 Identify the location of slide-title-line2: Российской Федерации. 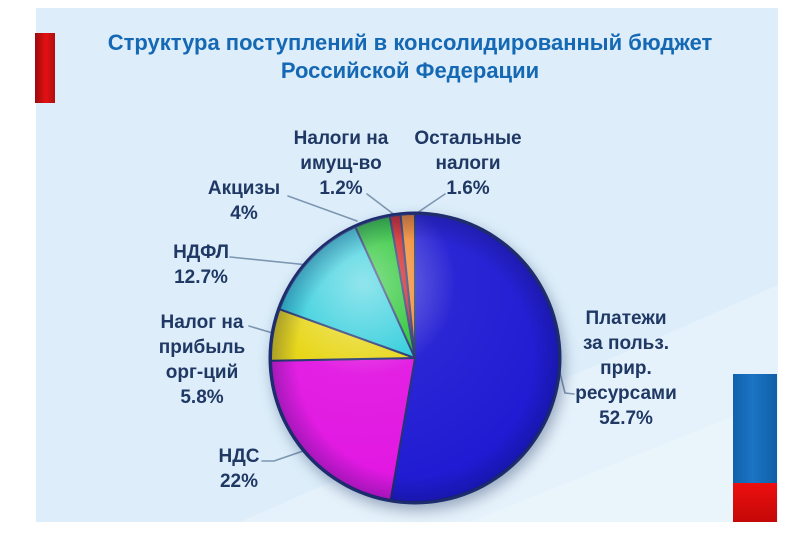
(410, 70).